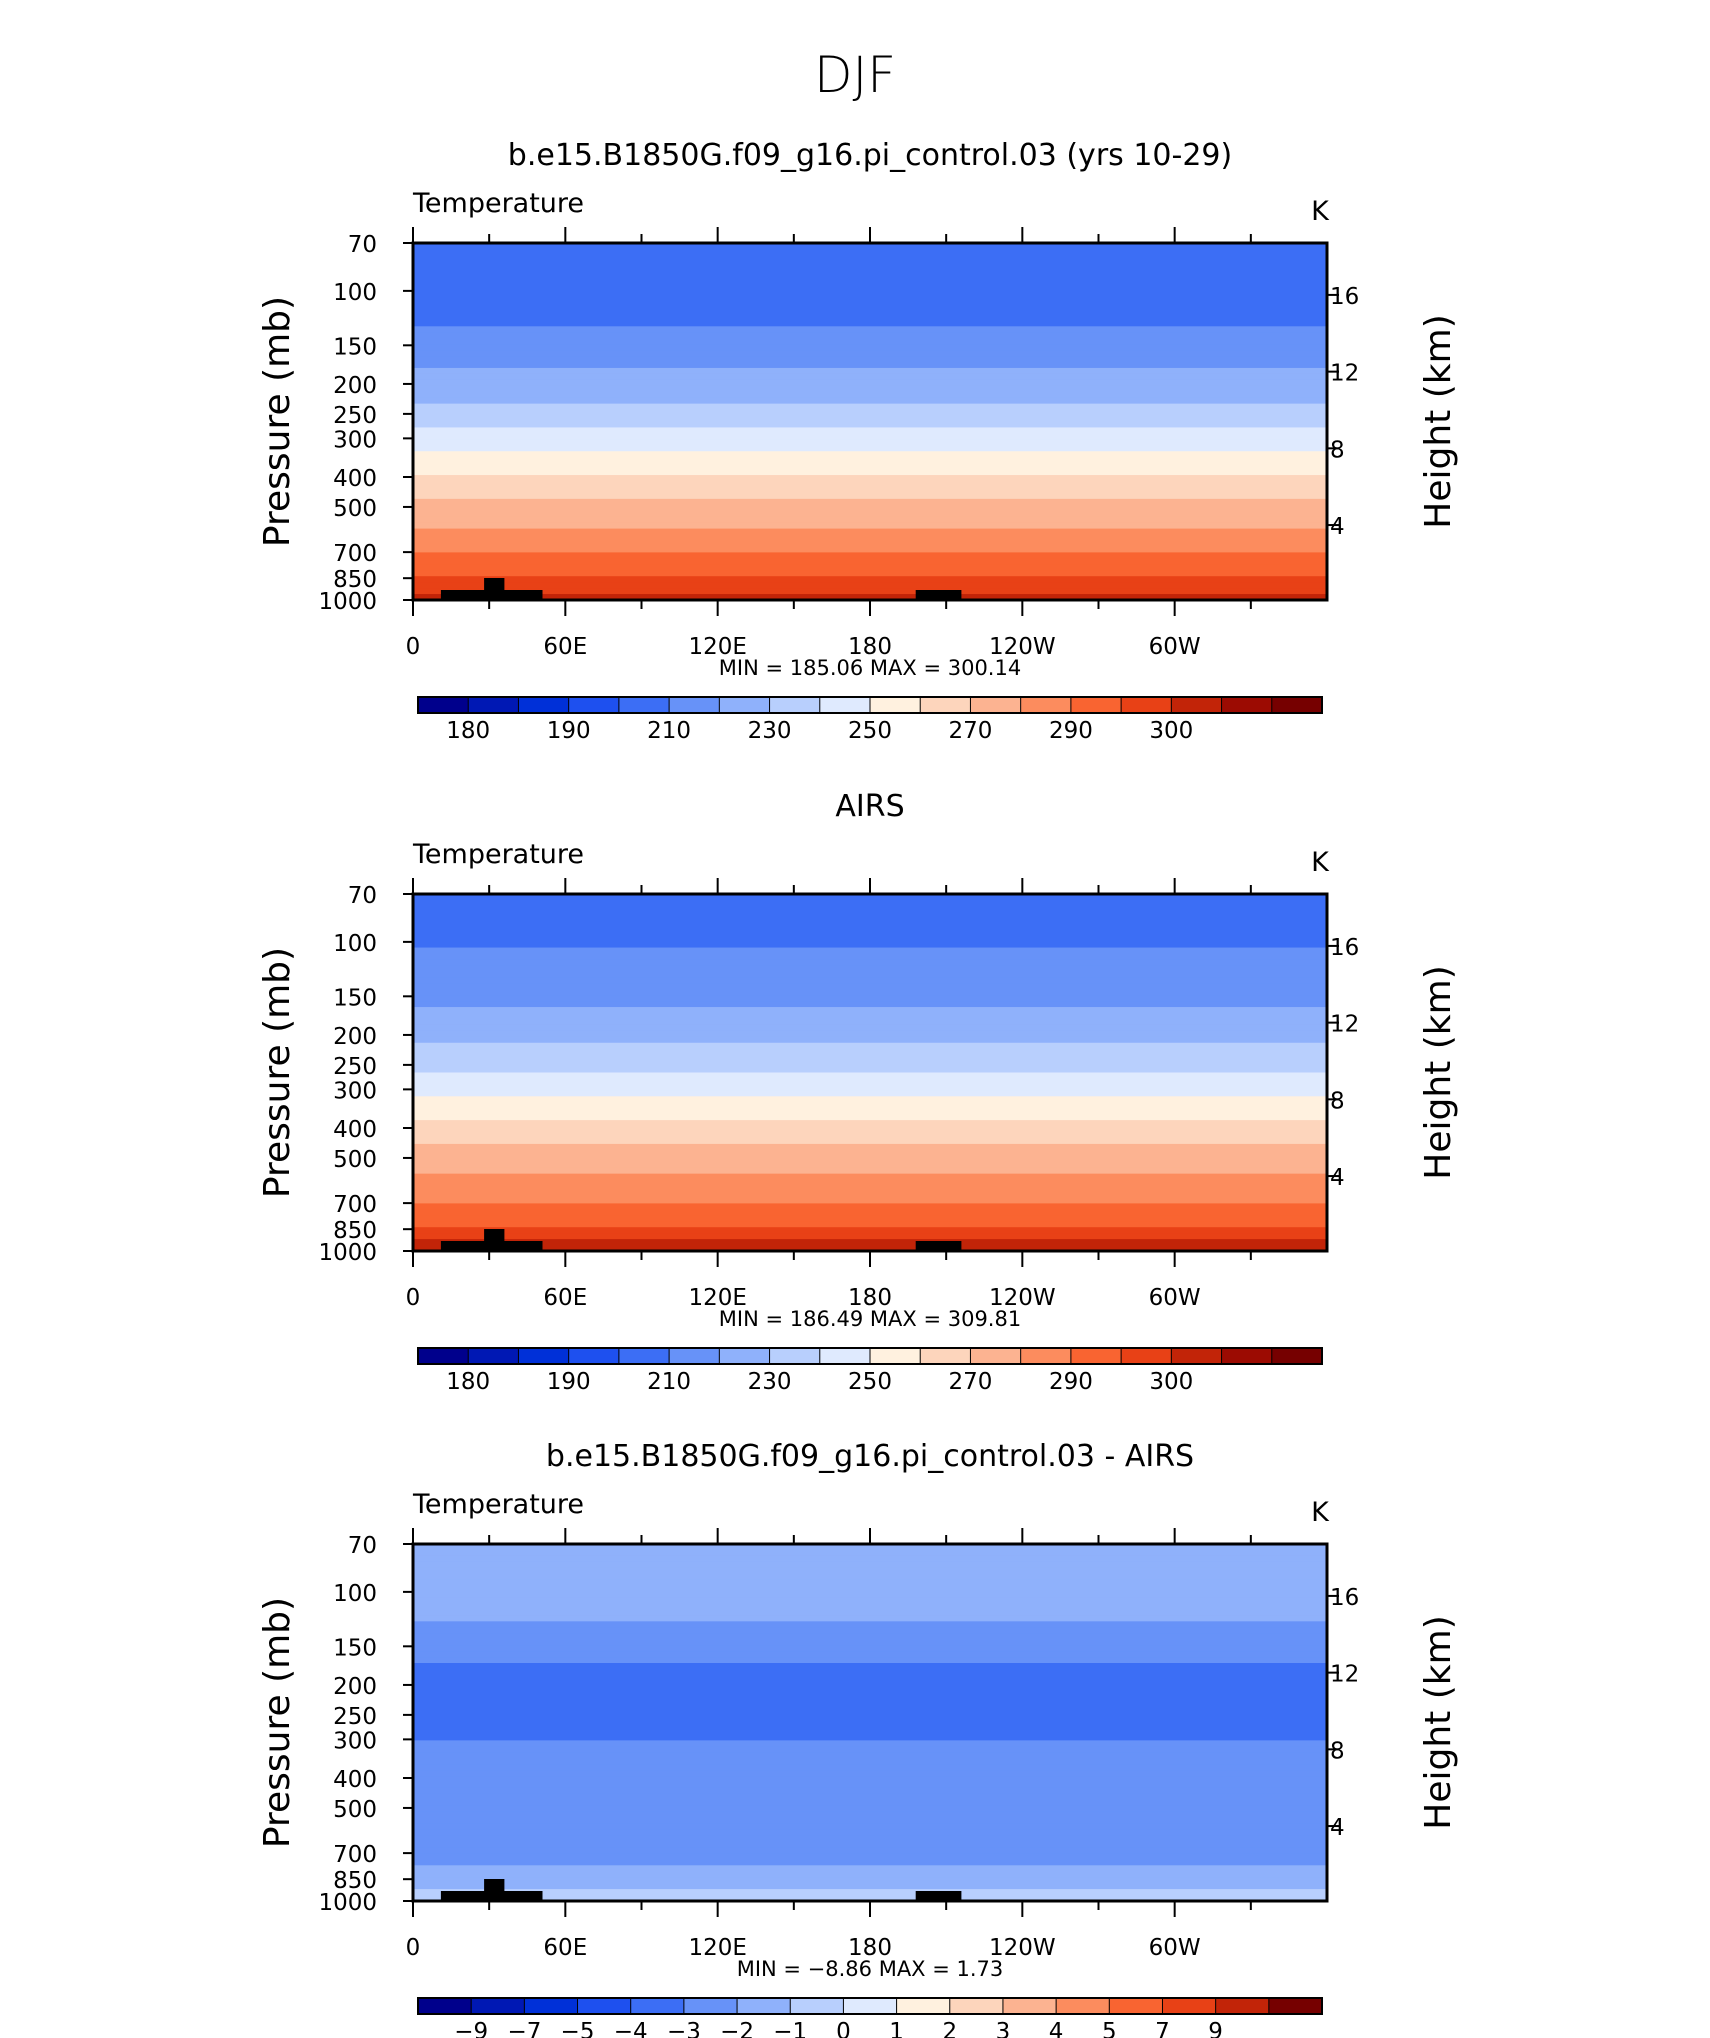  I want to click on colorbar-label: −1, so click(790, 2028).